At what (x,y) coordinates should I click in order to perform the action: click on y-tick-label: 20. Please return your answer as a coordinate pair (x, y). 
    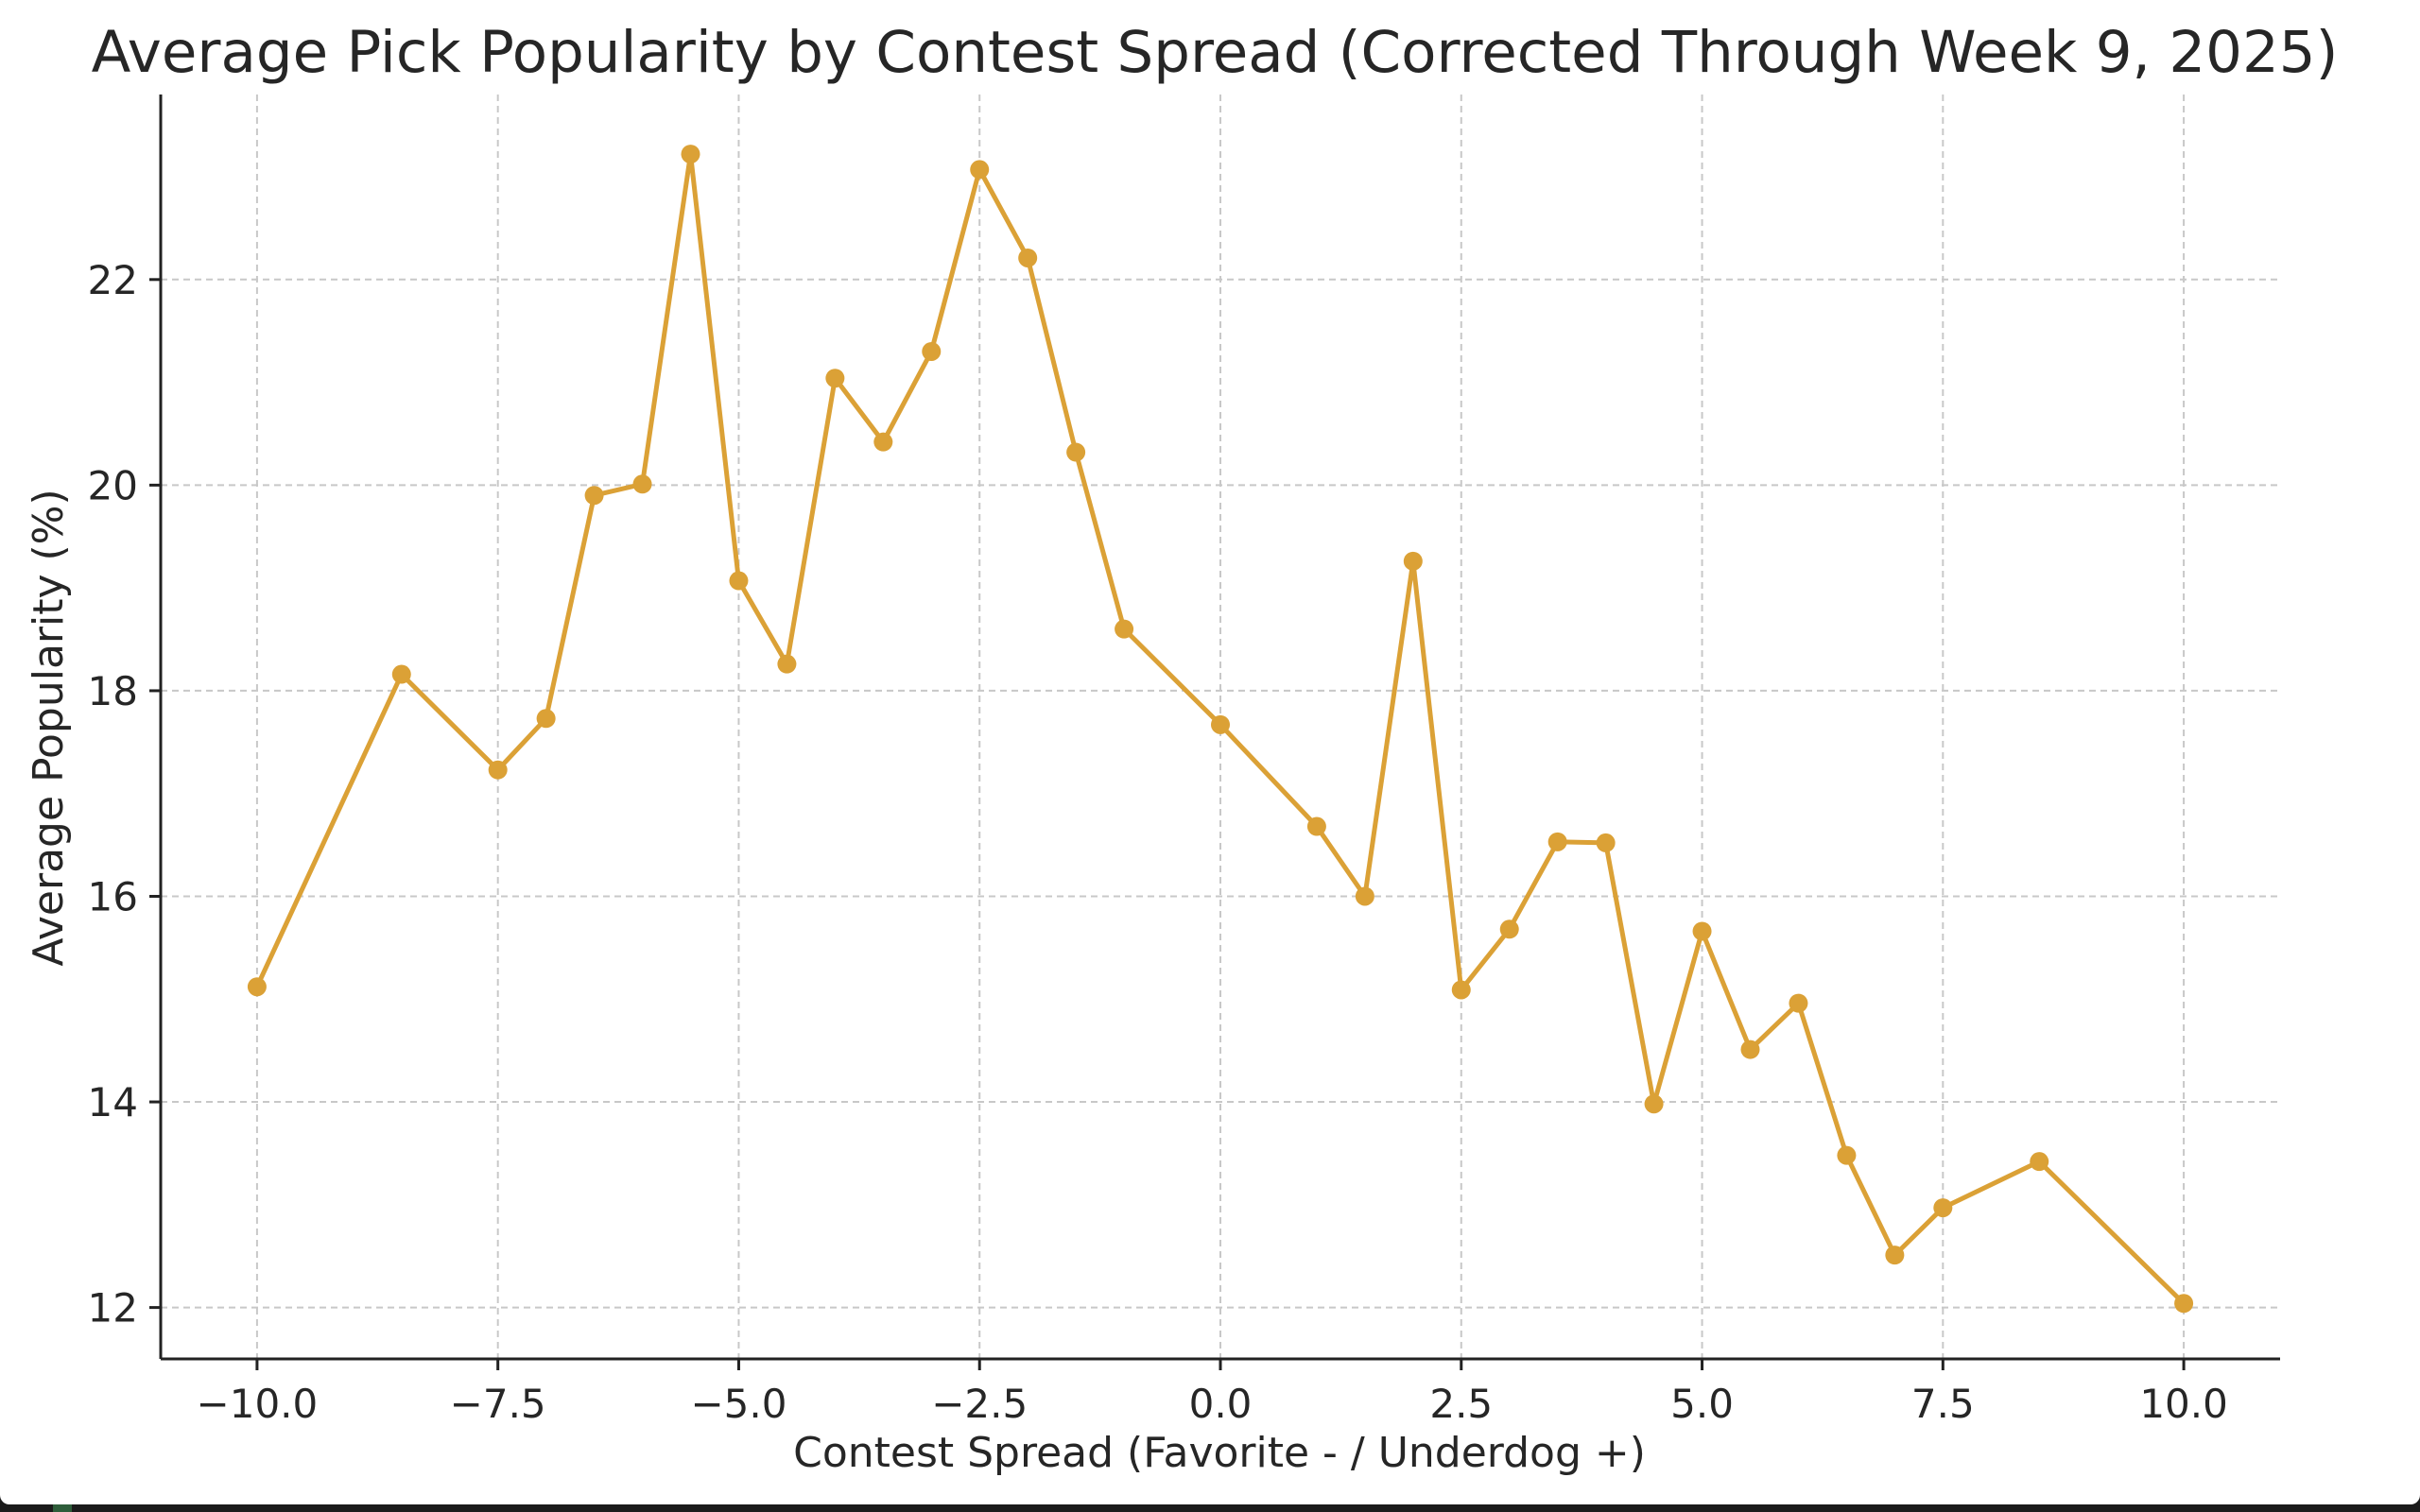
    Looking at the image, I should click on (113, 485).